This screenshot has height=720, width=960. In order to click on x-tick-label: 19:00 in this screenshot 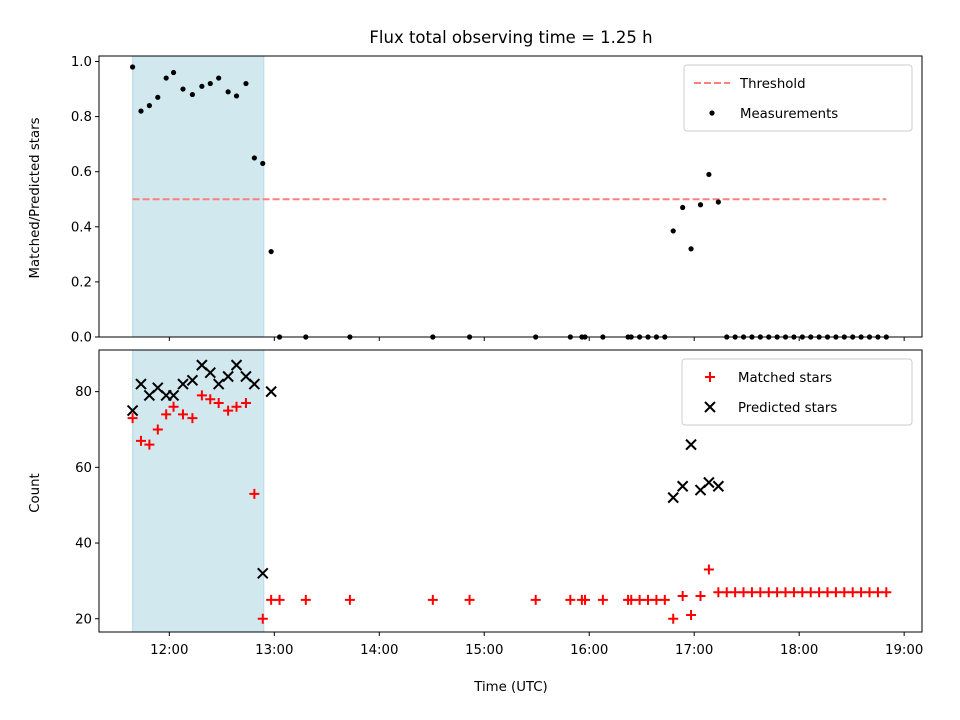, I will do `click(904, 650)`.